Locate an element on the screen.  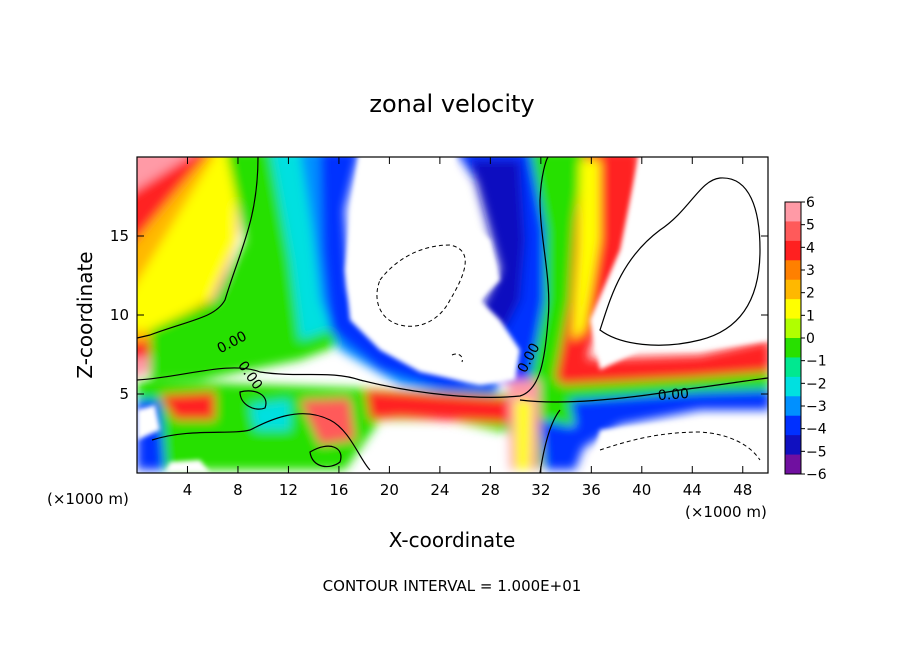
colorbar-tick-label: 4 is located at coordinates (810, 248).